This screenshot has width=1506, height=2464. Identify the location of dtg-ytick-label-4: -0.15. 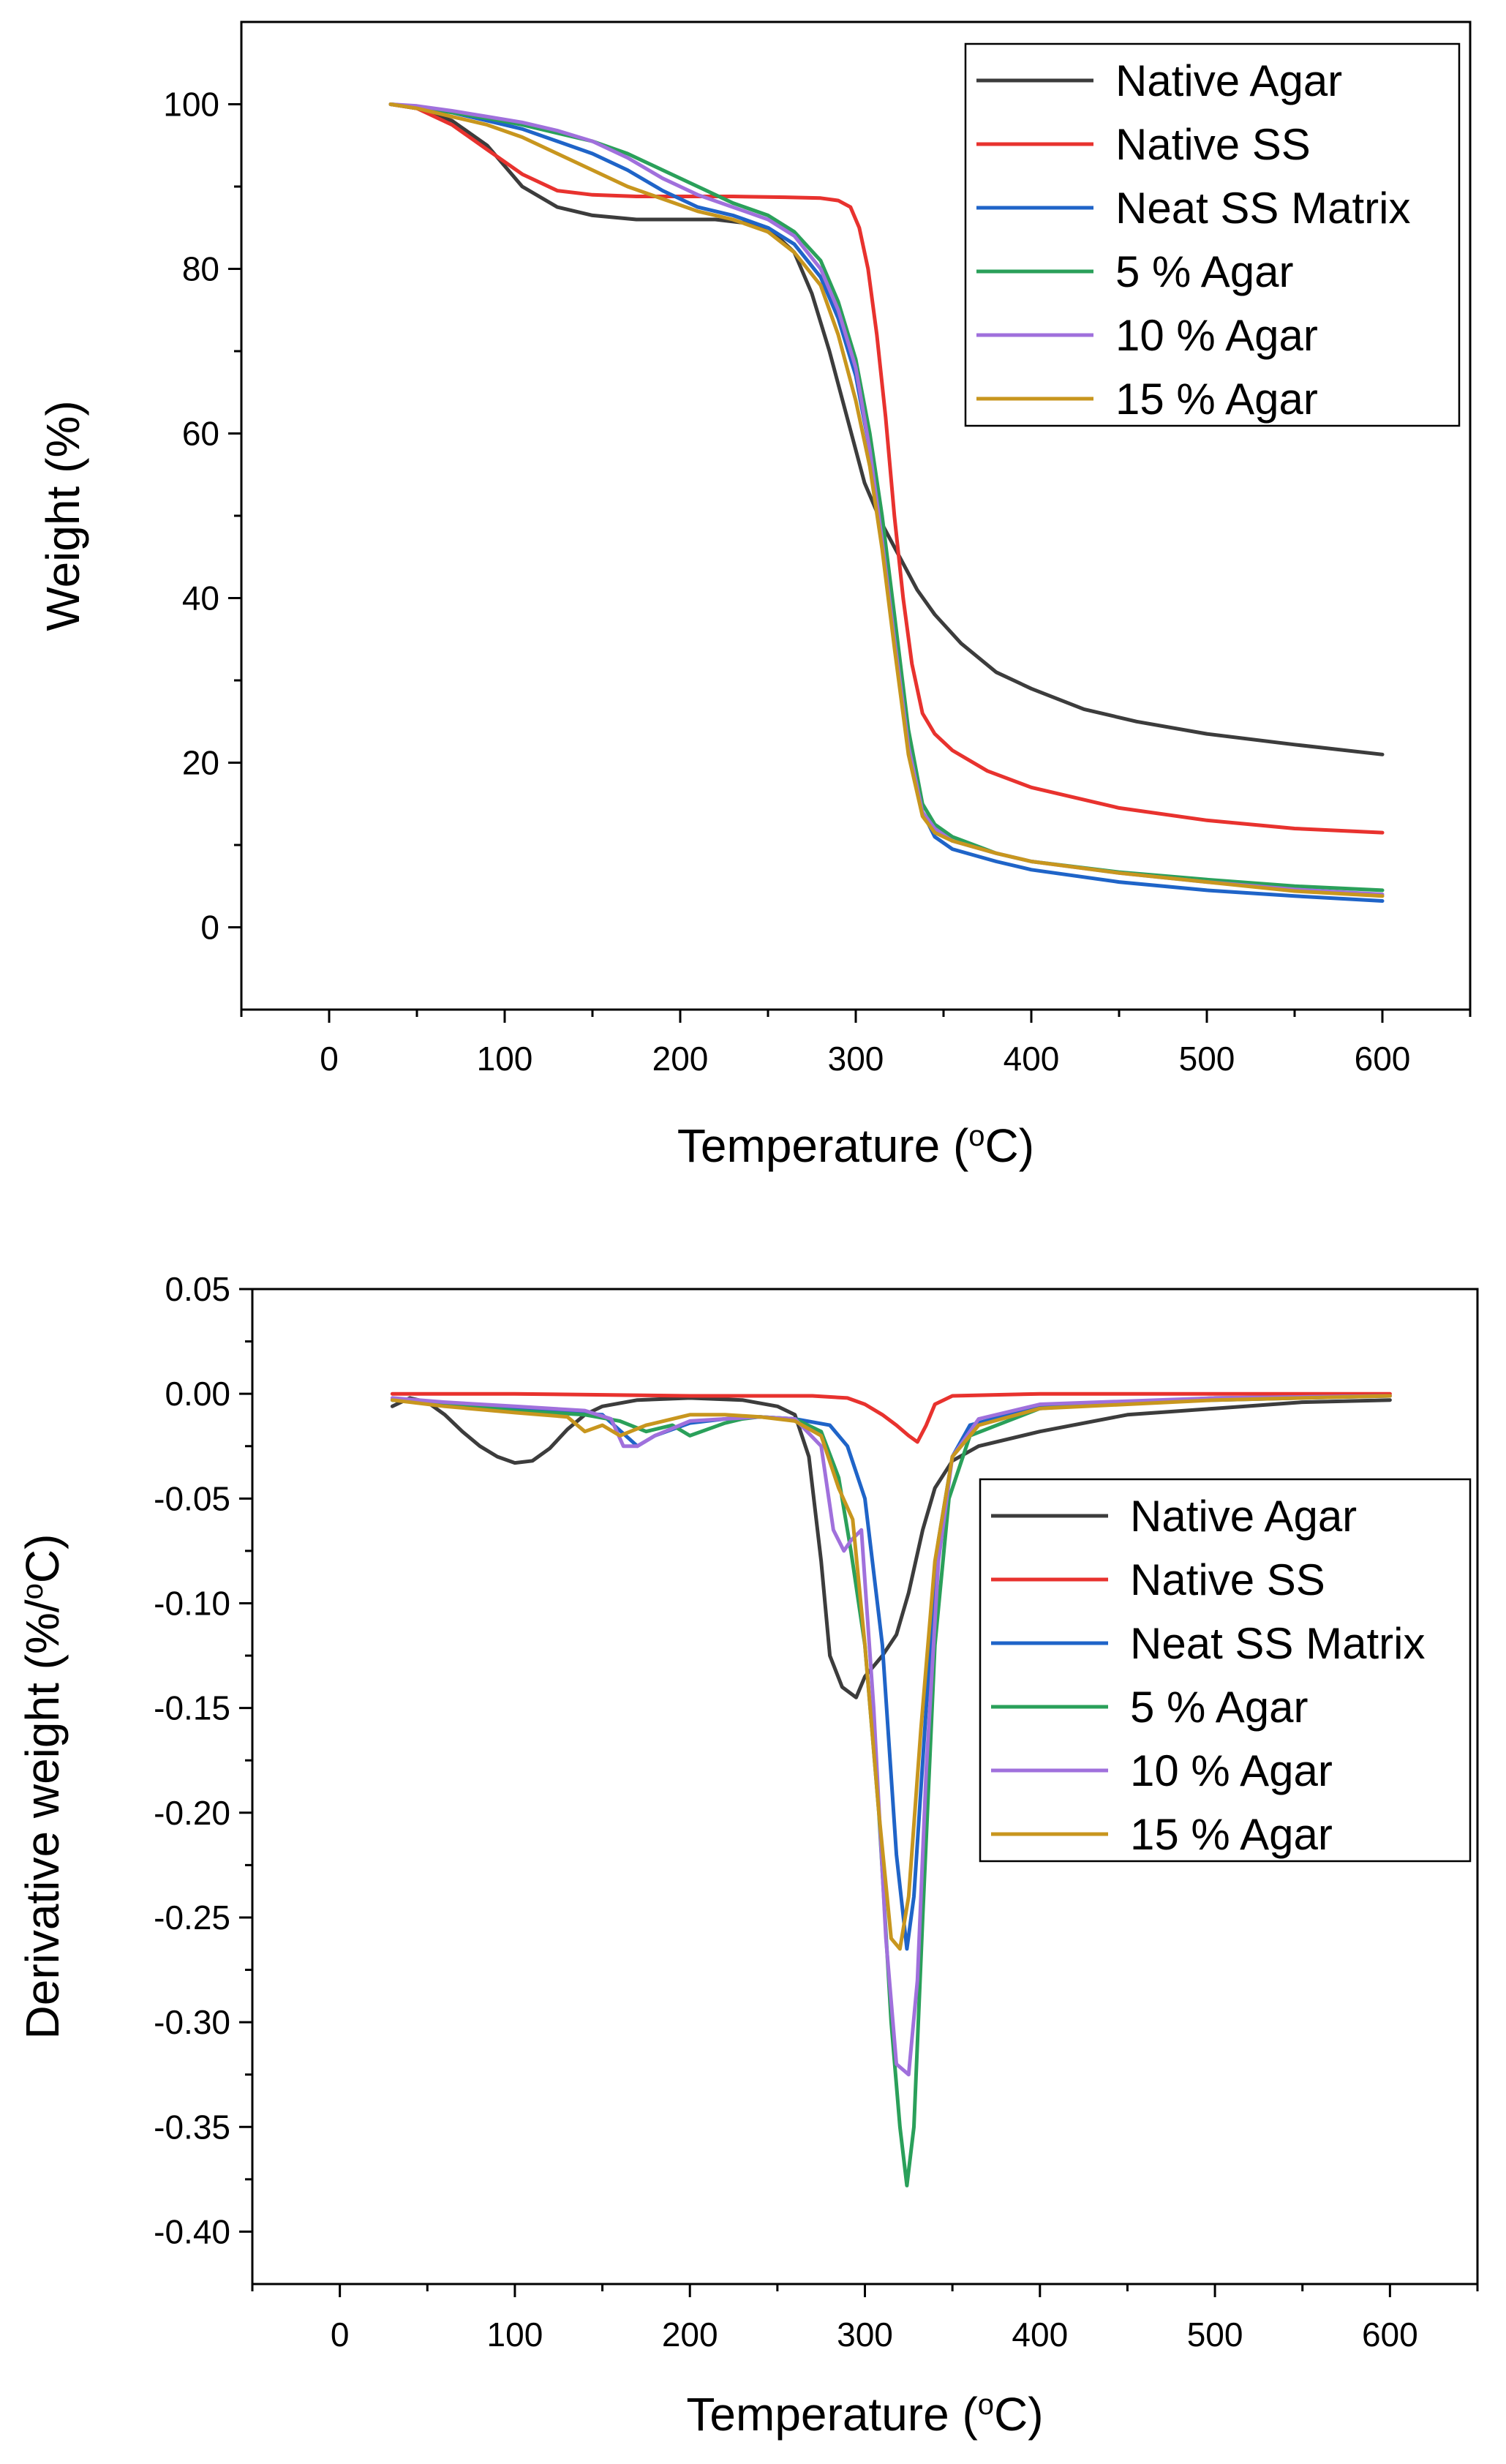
(192, 1708).